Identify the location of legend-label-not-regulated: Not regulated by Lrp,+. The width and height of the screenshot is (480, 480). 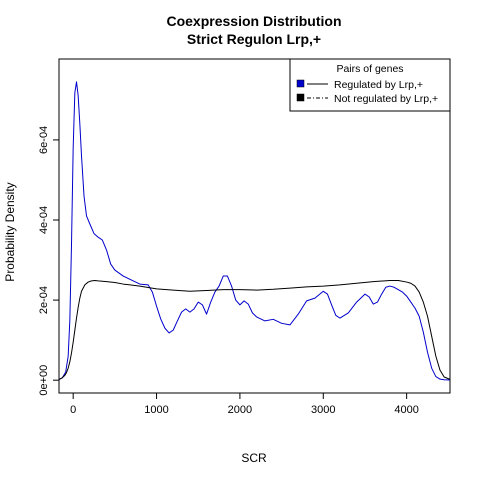
(386, 99).